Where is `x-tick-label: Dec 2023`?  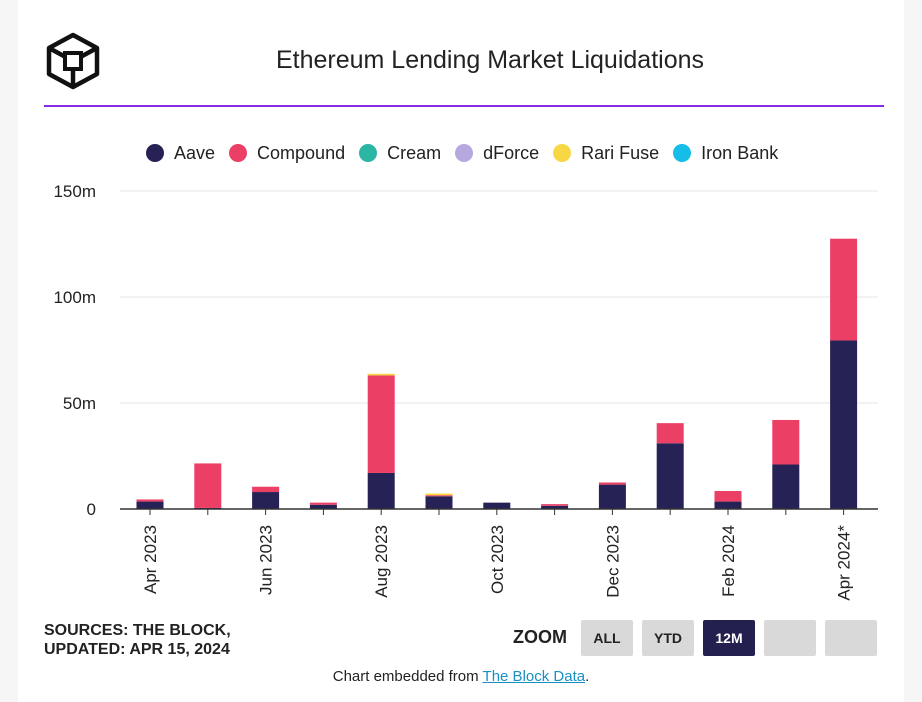
x-tick-label: Dec 2023 is located at coordinates (612, 561).